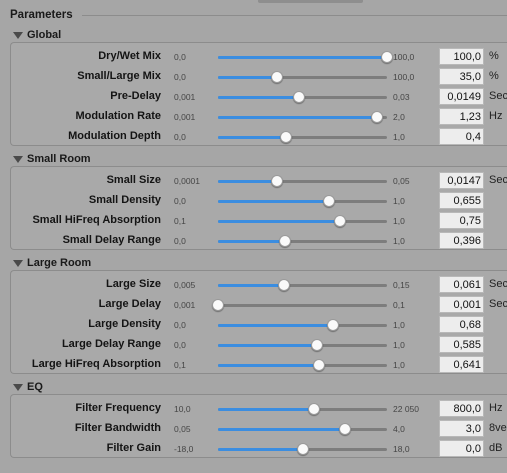  What do you see at coordinates (399, 117) in the screenshot?
I see `param-max: 2,0` at bounding box center [399, 117].